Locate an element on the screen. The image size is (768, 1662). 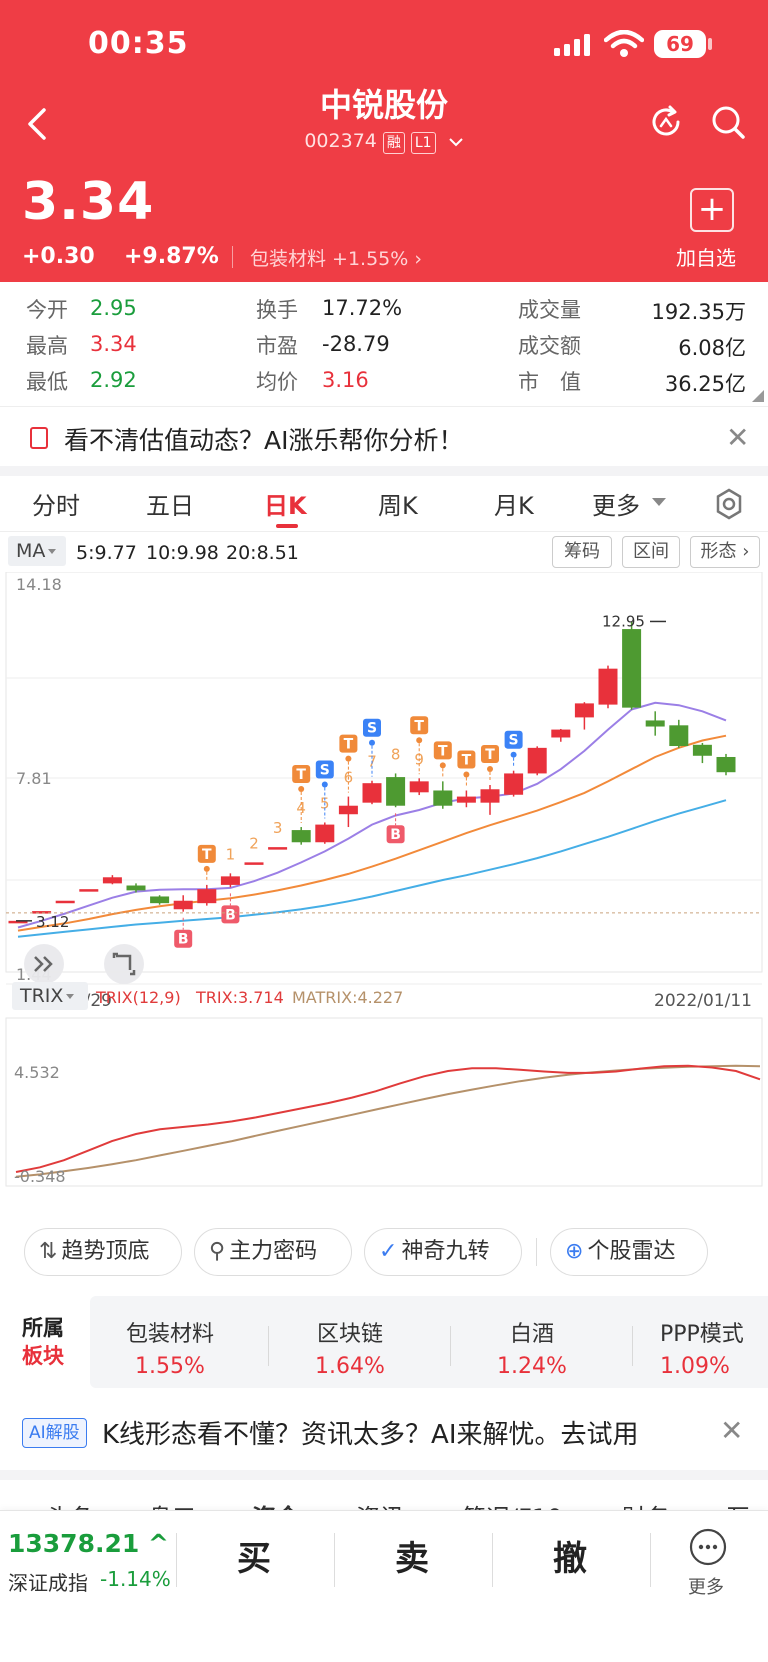
sectors-heading-line2: 板块 is located at coordinates (43, 1356).